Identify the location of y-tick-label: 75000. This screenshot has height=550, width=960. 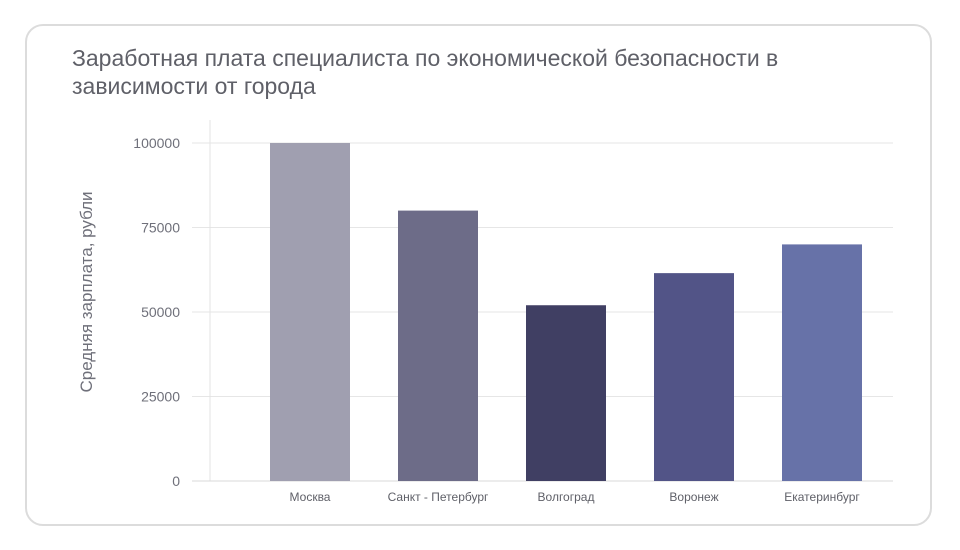
(160, 228).